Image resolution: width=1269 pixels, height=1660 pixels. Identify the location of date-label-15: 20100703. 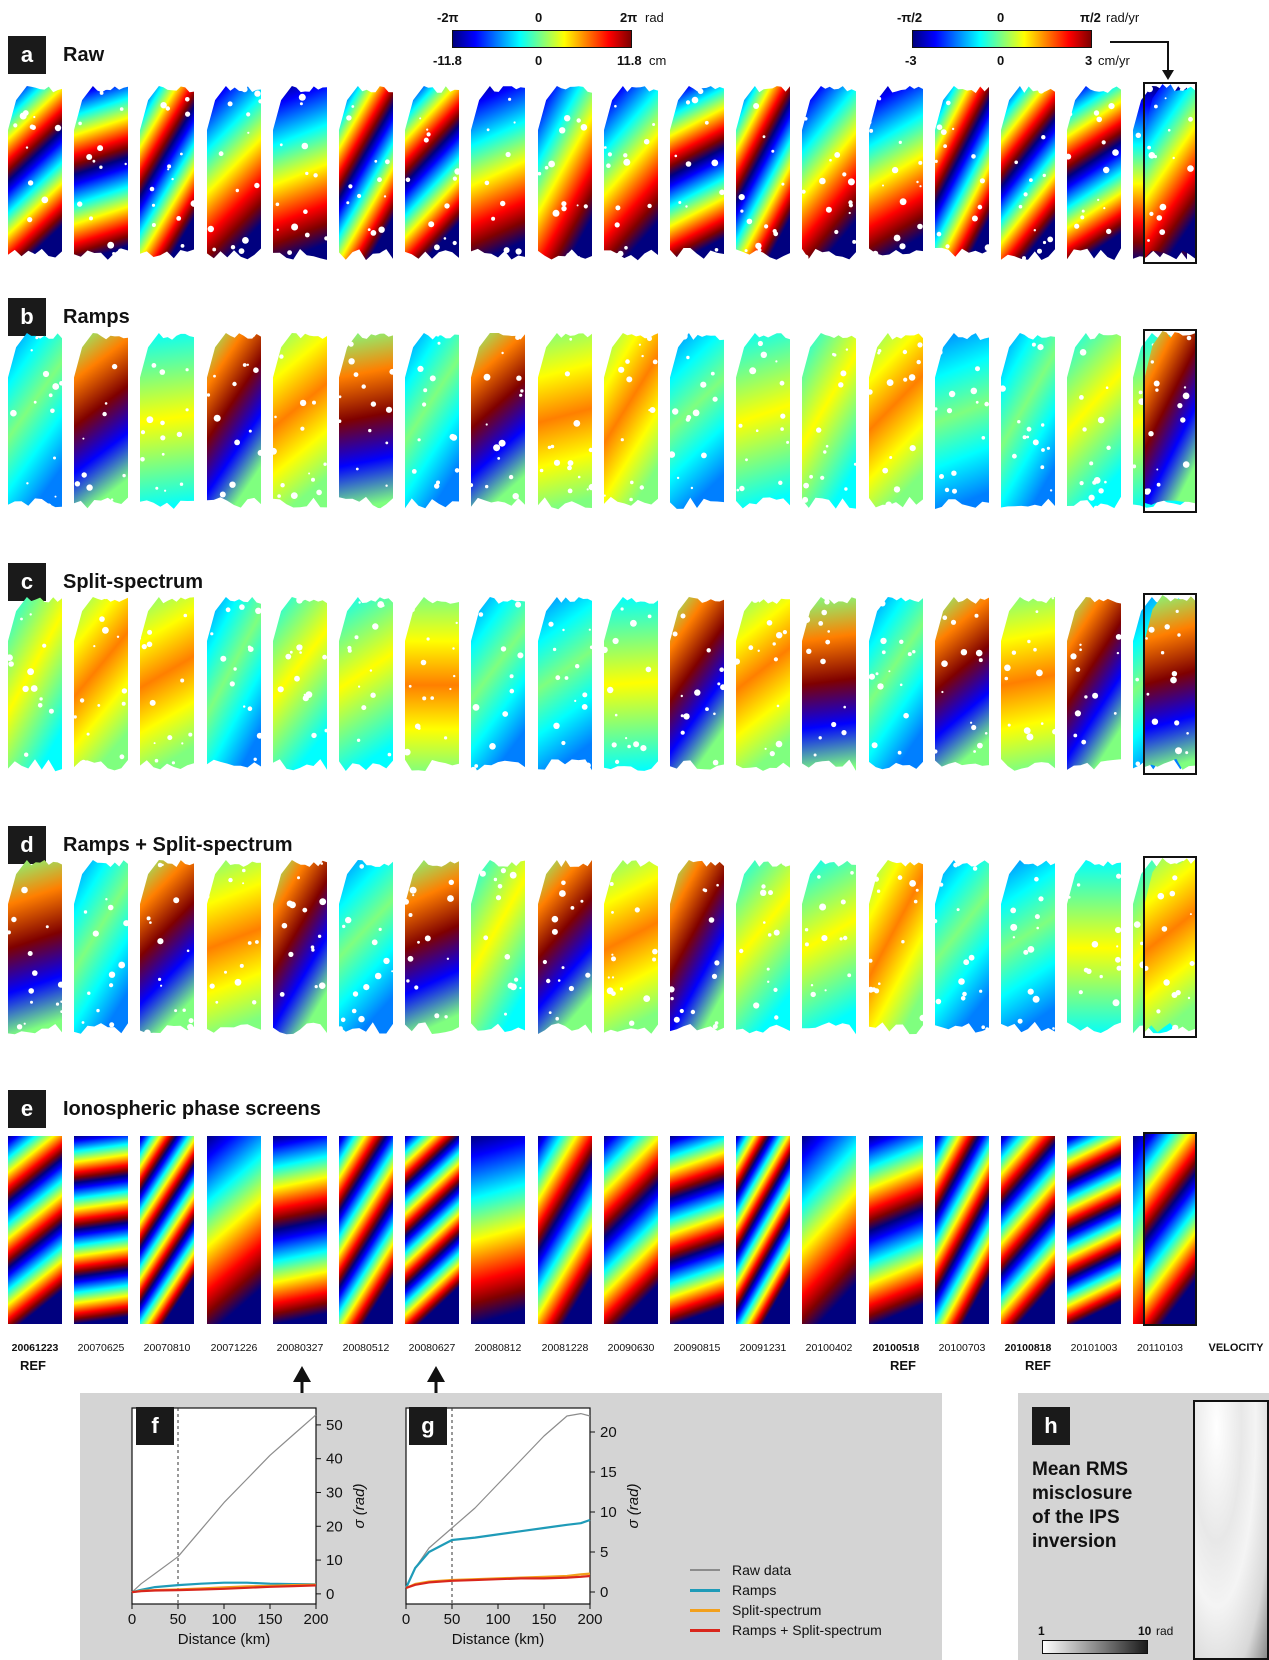
(962, 1348).